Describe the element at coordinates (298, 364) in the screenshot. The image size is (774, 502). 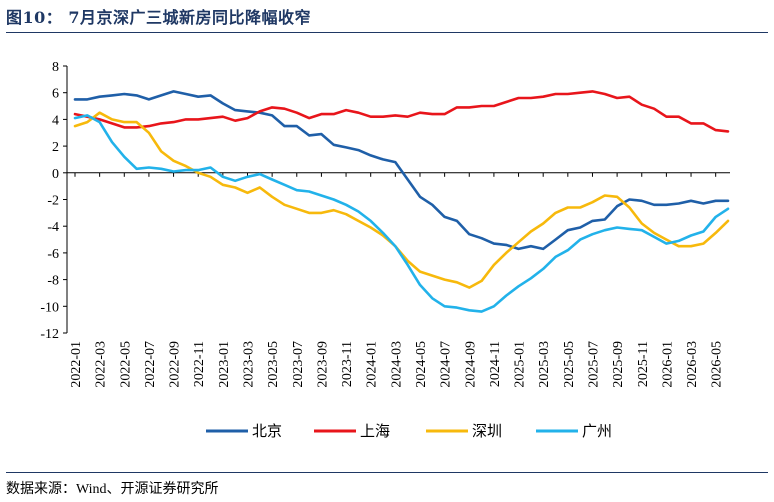
I see `x-tick-label: 2023-07` at that location.